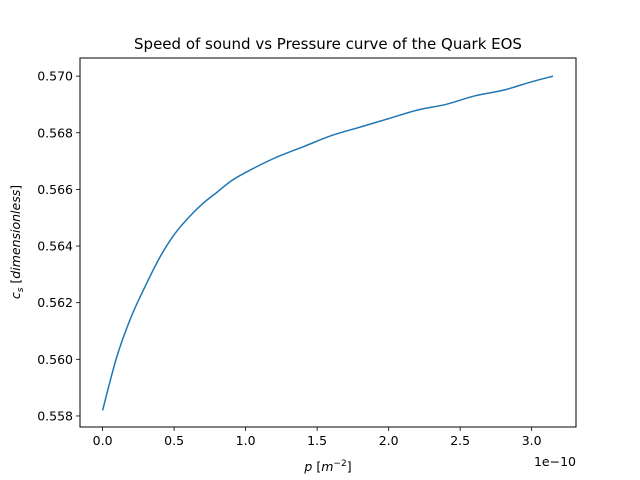  I want to click on x-offset-label: 1e−10, so click(555, 461).